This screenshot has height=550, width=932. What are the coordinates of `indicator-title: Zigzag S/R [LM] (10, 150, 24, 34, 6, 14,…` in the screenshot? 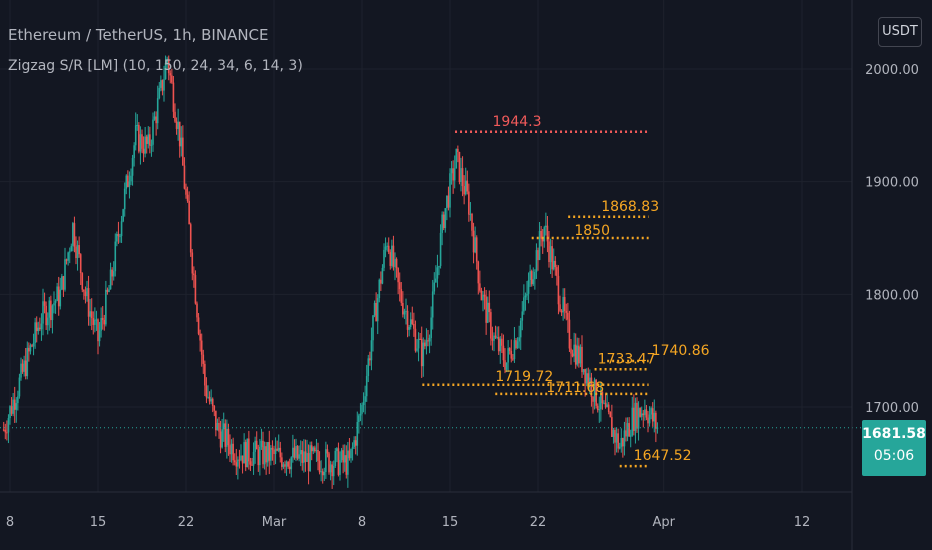 It's located at (155, 66).